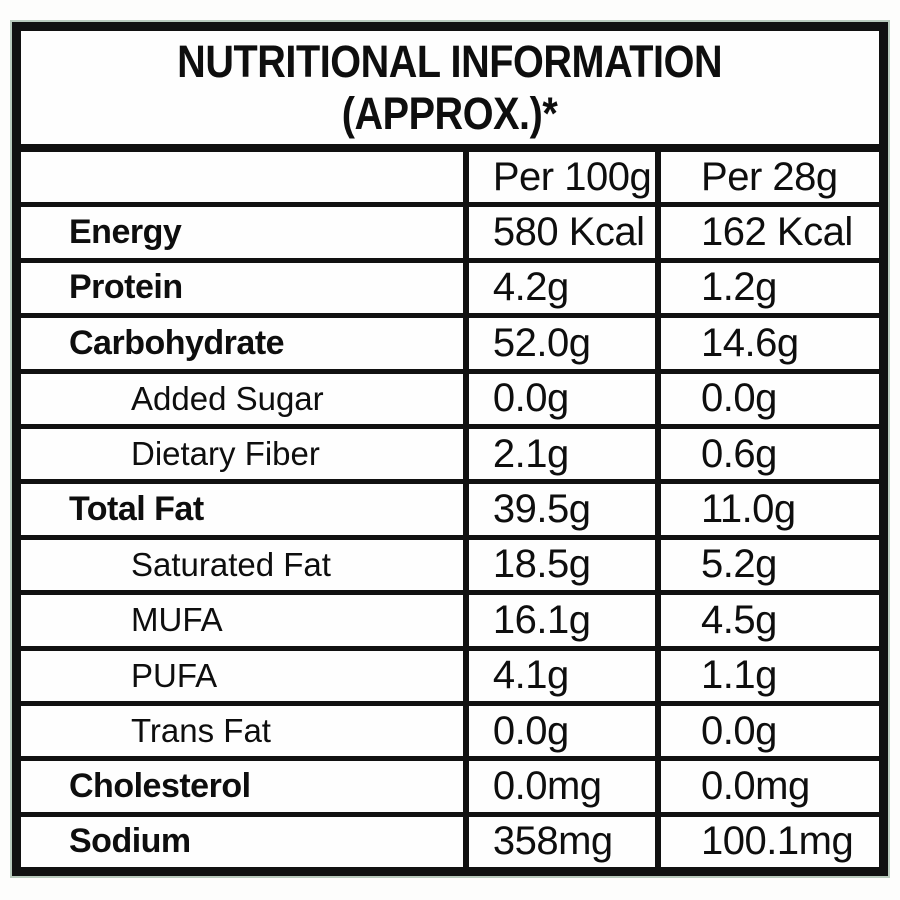  I want to click on header-per100g: Per 100g, so click(572, 176).